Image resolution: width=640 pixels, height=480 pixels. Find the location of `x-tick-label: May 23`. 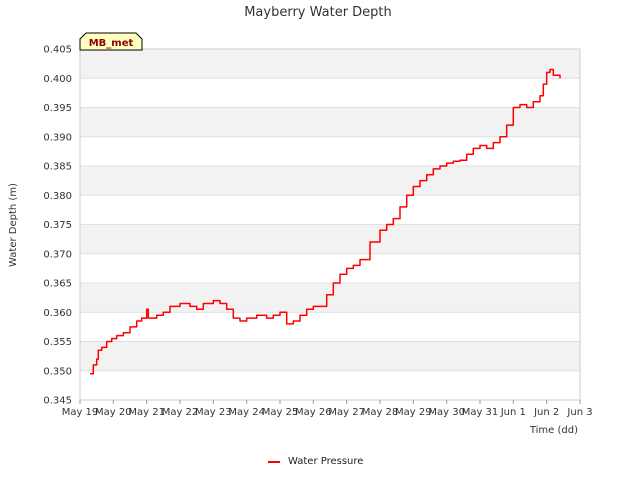

x-tick-label: May 23 is located at coordinates (213, 412).